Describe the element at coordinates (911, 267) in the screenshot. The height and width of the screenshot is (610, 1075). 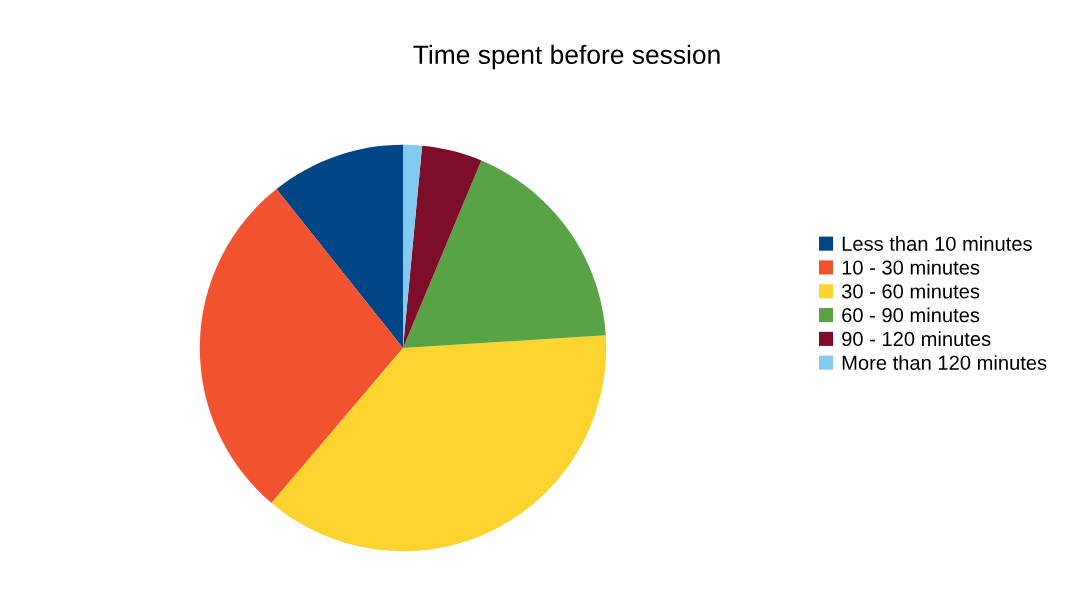
I see `legend-label: 10 - 30 minutes` at that location.